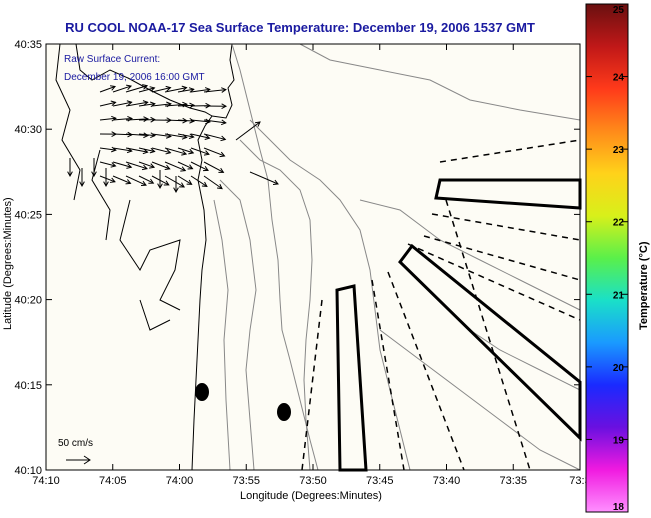 This screenshot has width=651, height=518. Describe the element at coordinates (311, 496) in the screenshot. I see `x-axis-label: Longitude (Degrees:Minutes)` at that location.